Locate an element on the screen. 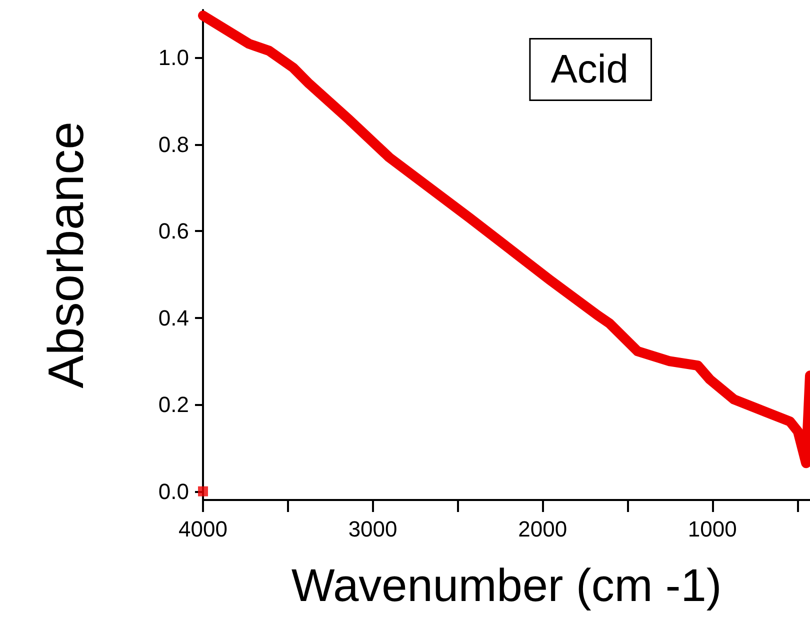 The width and height of the screenshot is (810, 637). x-tick-label: 3000 is located at coordinates (373, 529).